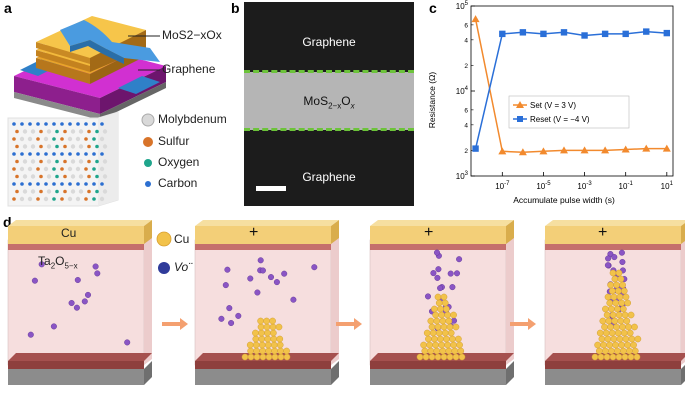 This screenshot has height=415, width=685. Describe the element at coordinates (58, 262) in the screenshot. I see `oxide-label: Ta2O5−x` at that location.